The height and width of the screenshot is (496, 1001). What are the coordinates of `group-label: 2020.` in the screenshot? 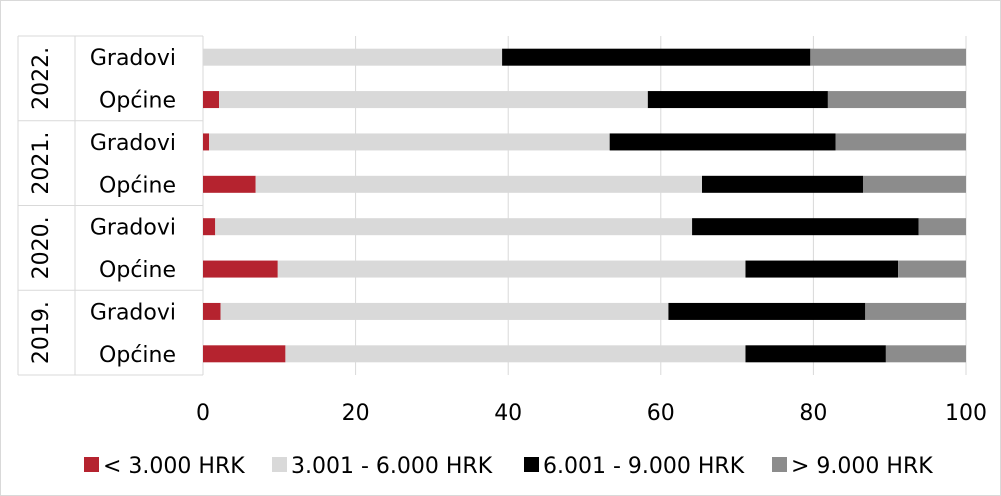 It's located at (41, 247).